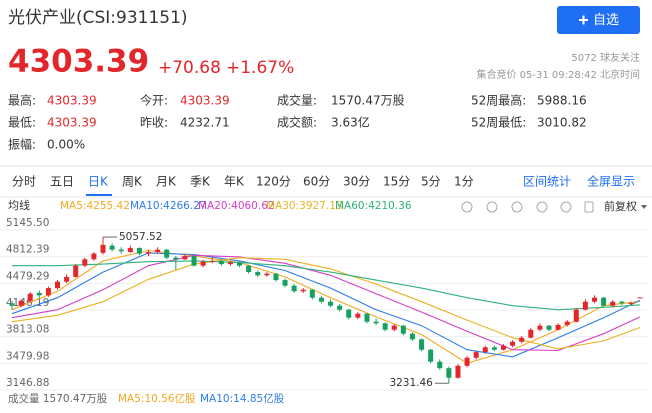 This screenshot has height=413, width=652. Describe the element at coordinates (562, 101) in the screenshot. I see `stat-value: 5988.16` at that location.